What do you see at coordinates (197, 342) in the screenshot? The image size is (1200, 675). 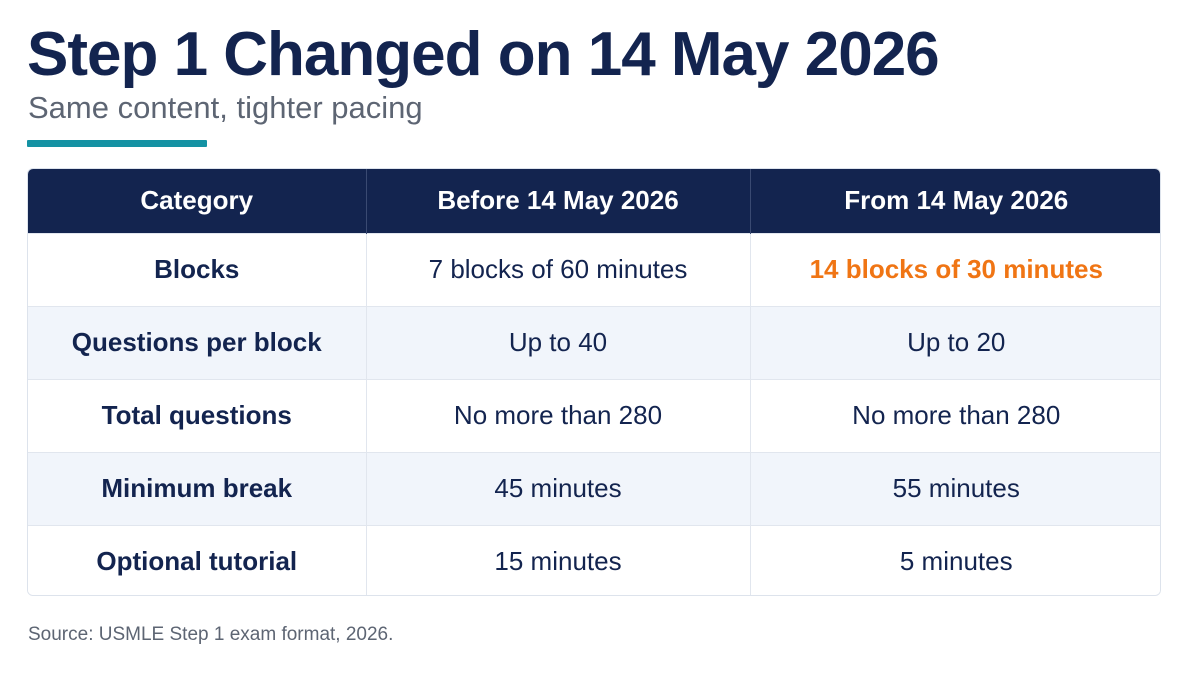 I see `row-category: Questions per block` at bounding box center [197, 342].